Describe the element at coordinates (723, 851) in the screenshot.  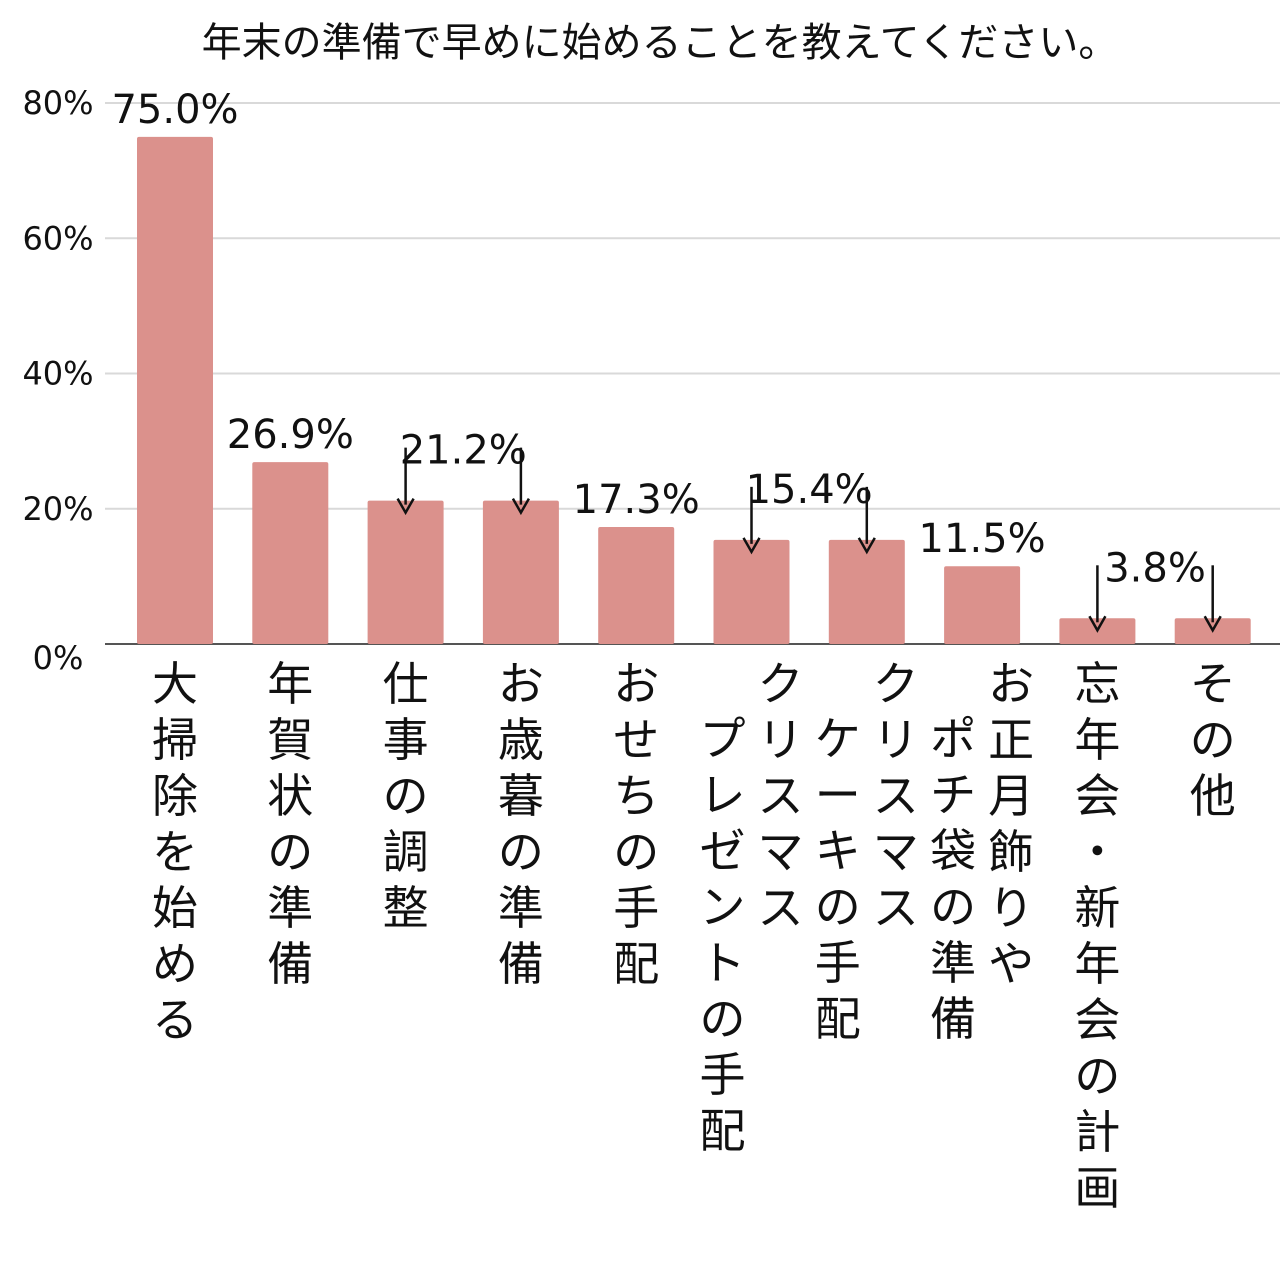
I see `category-label-char: ゼ` at that location.